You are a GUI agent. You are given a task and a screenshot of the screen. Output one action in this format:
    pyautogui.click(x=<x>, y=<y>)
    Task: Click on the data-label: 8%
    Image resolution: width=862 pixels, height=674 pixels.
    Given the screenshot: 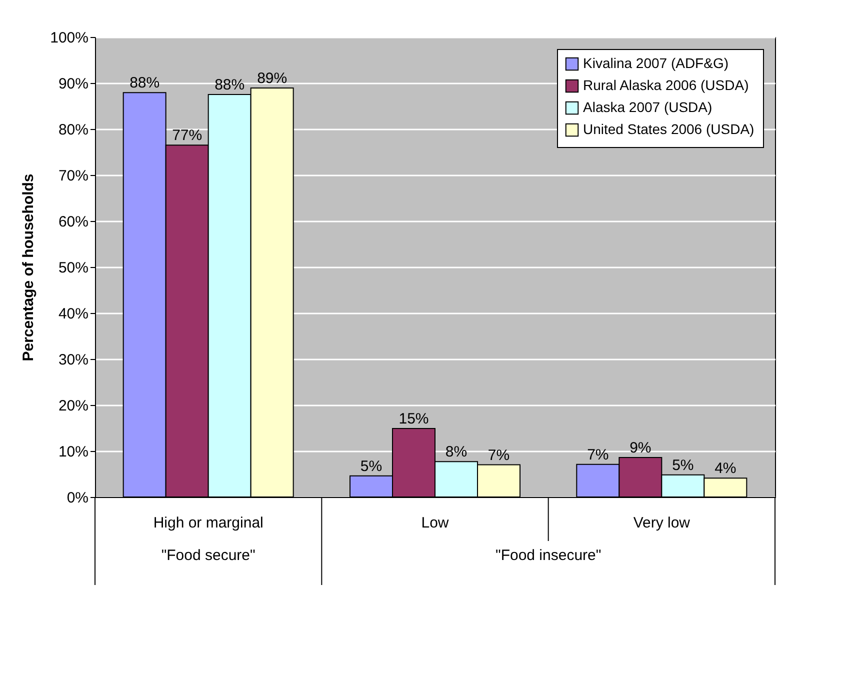 What is the action you would take?
    pyautogui.click(x=456, y=452)
    